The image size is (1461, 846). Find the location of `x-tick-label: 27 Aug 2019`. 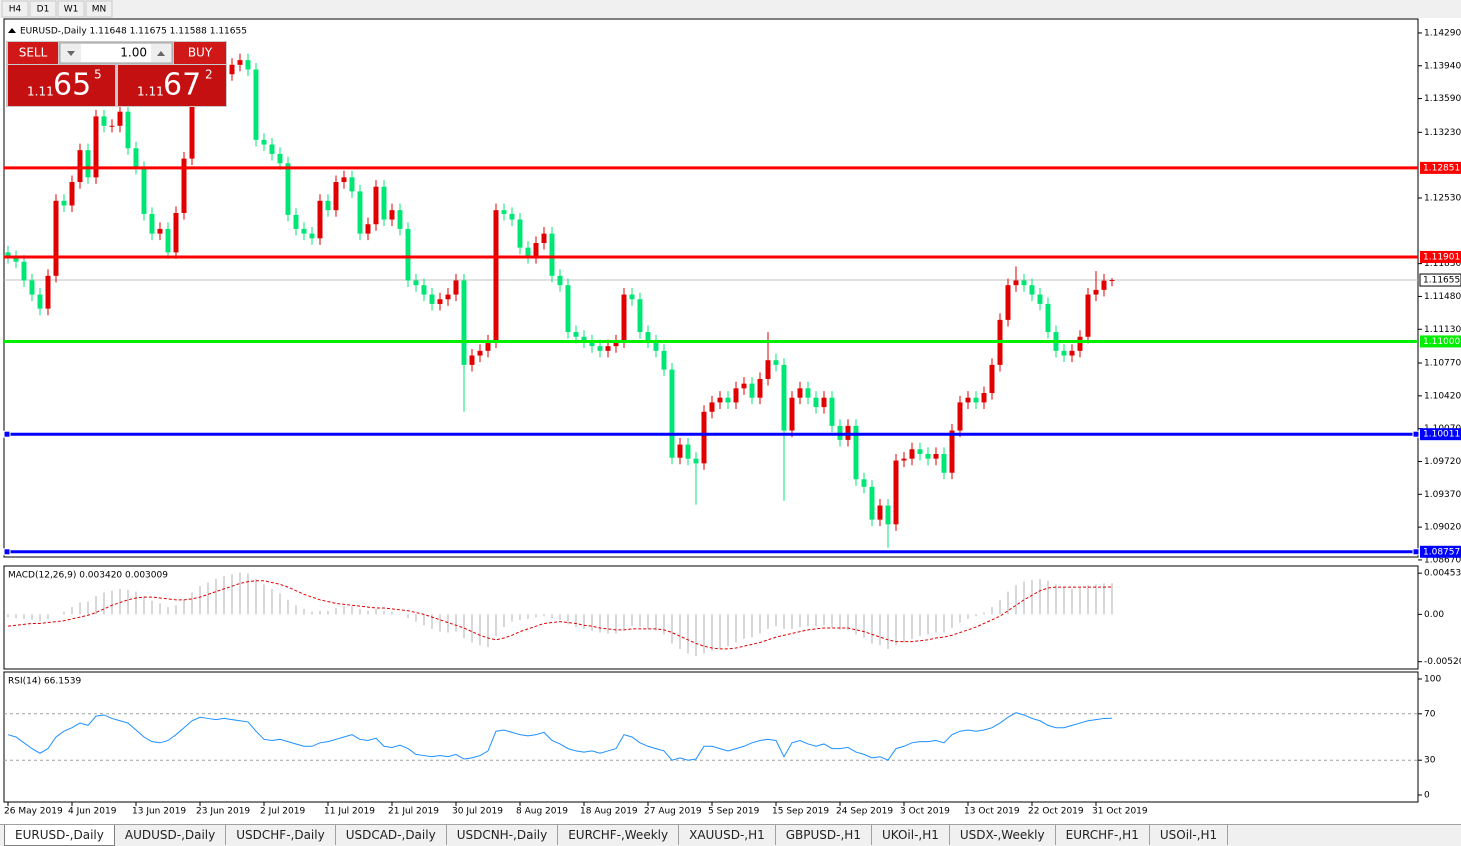

x-tick-label: 27 Aug 2019 is located at coordinates (673, 812).